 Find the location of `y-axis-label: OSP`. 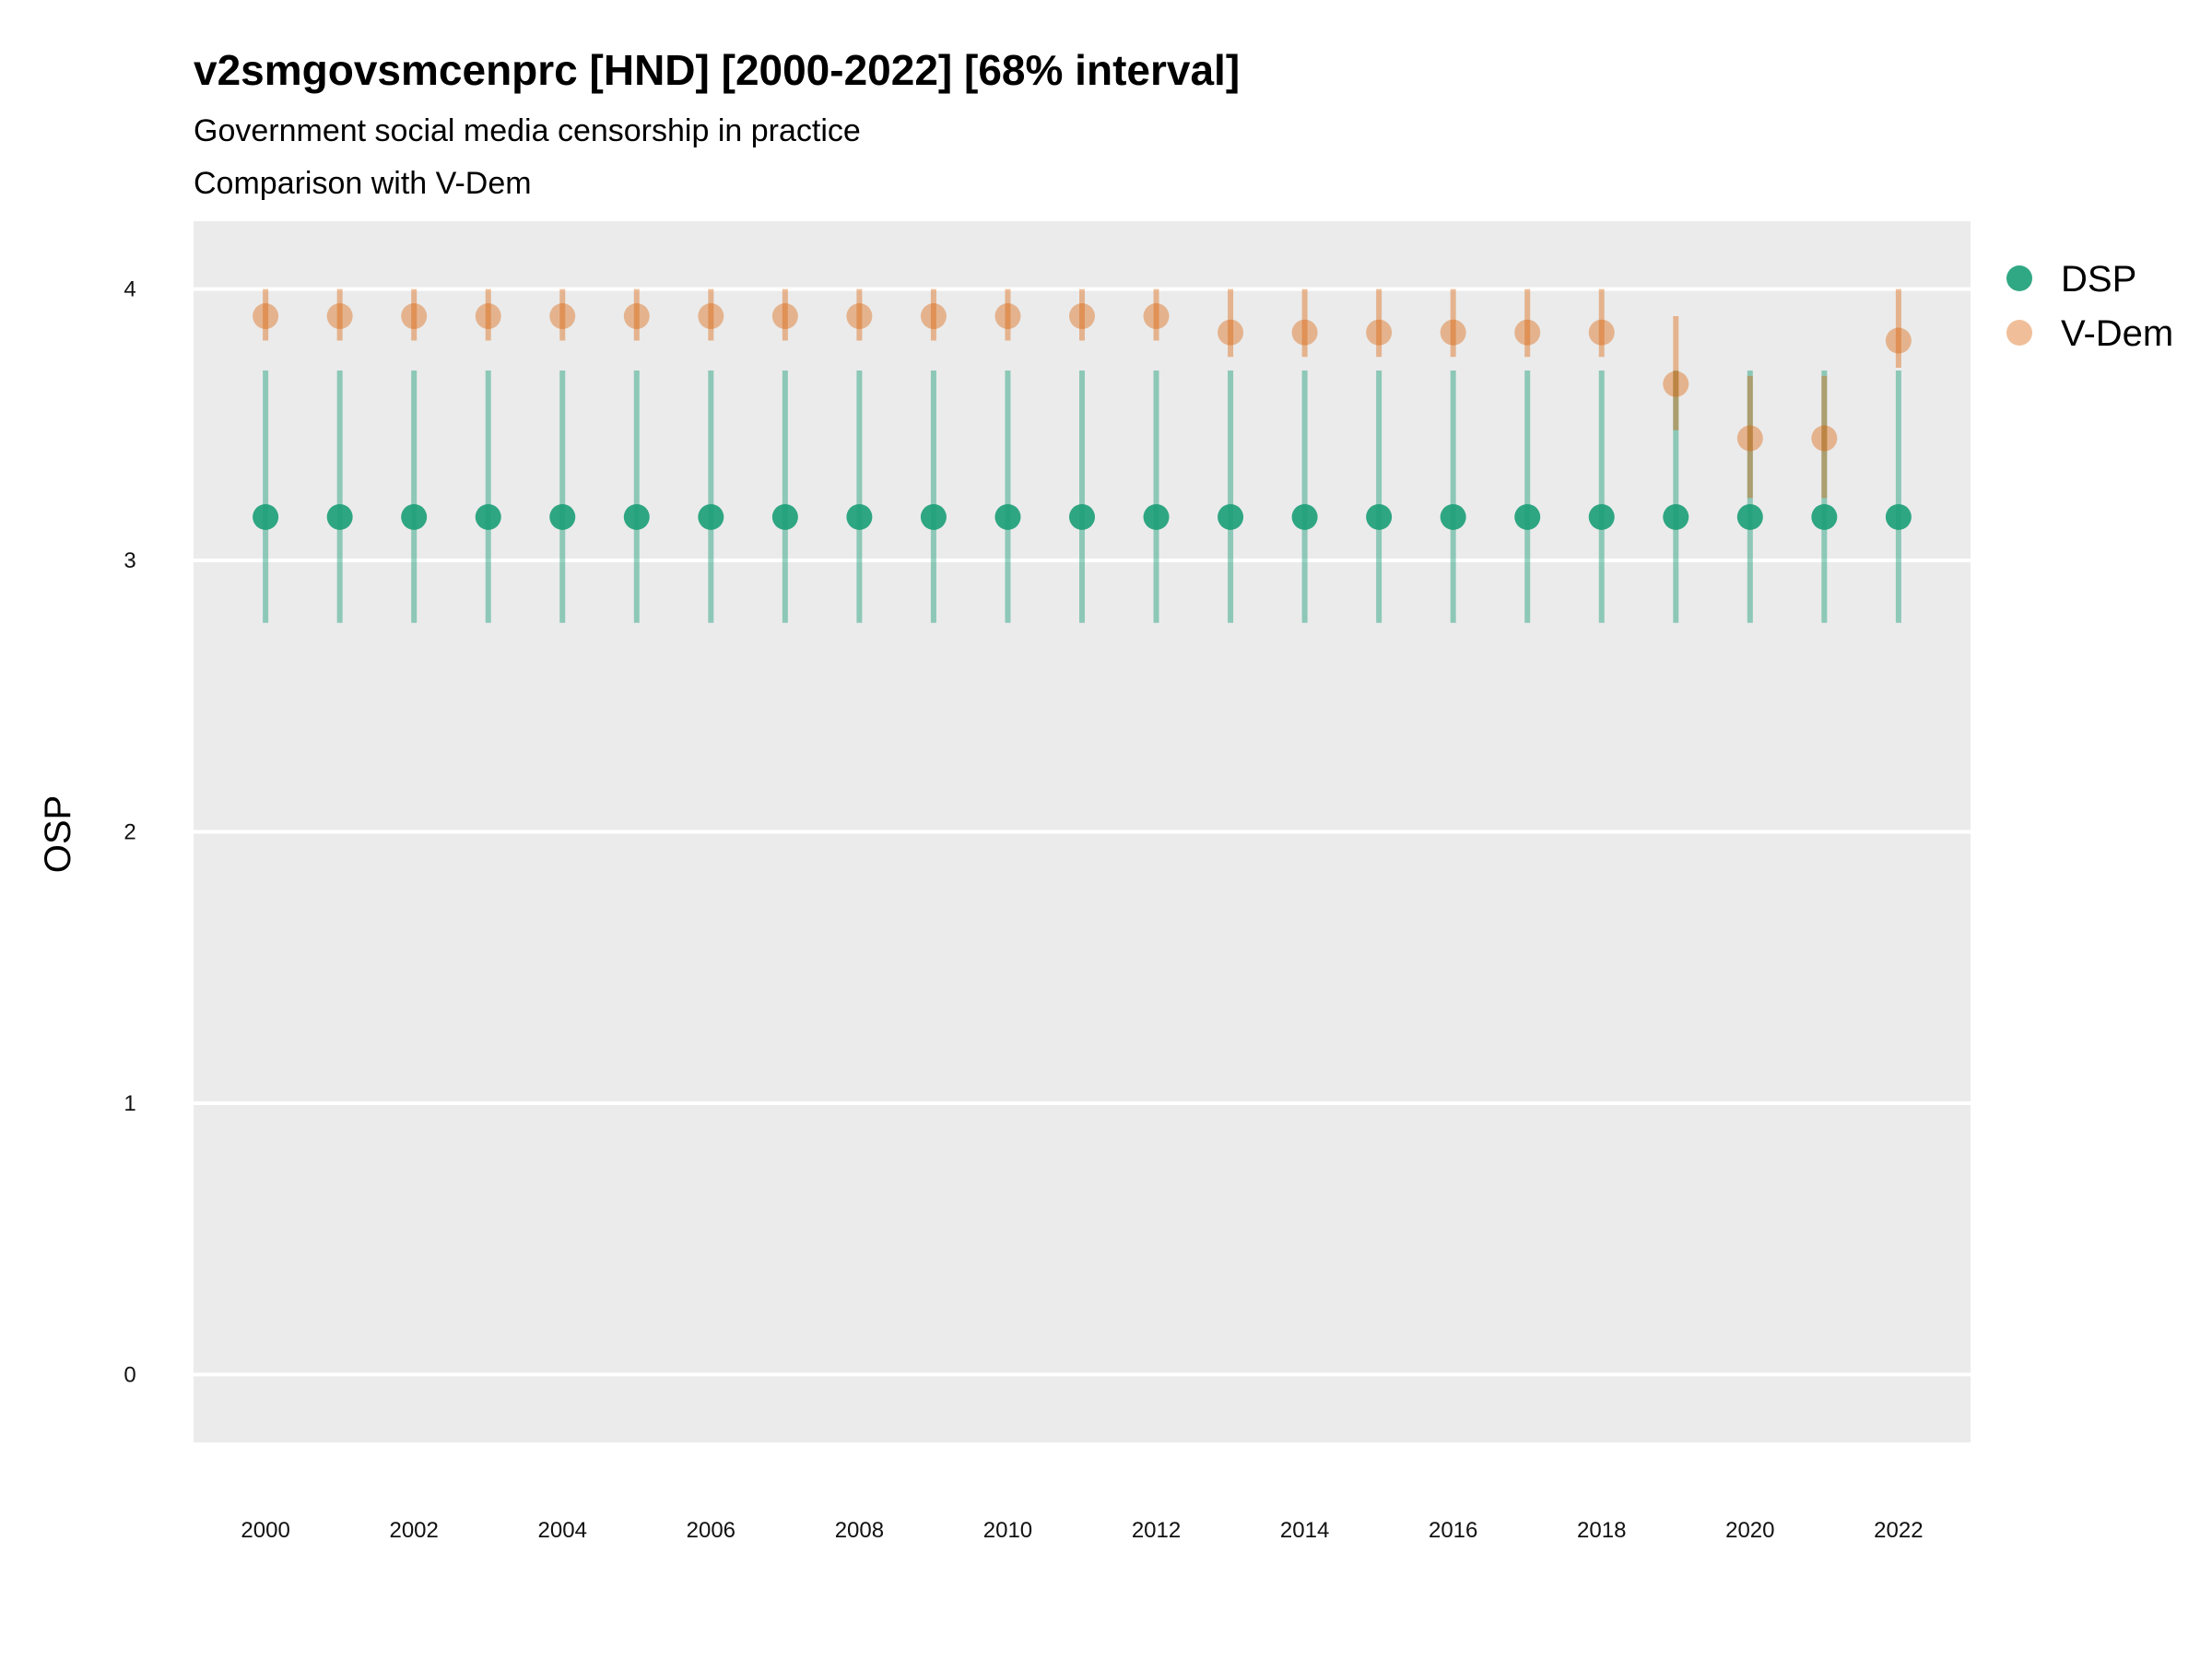

y-axis-label: OSP is located at coordinates (58, 834).